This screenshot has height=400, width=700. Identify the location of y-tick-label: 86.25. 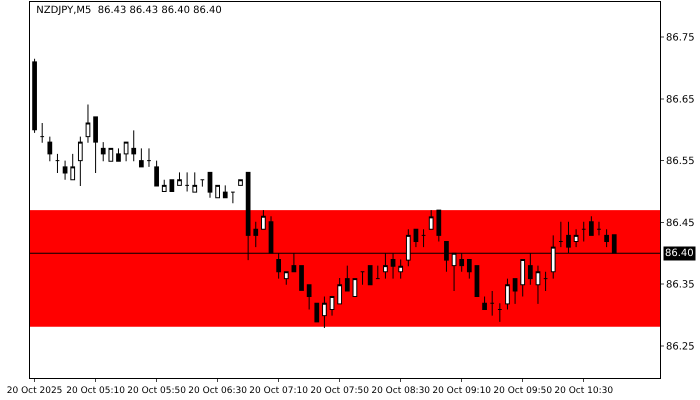
(680, 346).